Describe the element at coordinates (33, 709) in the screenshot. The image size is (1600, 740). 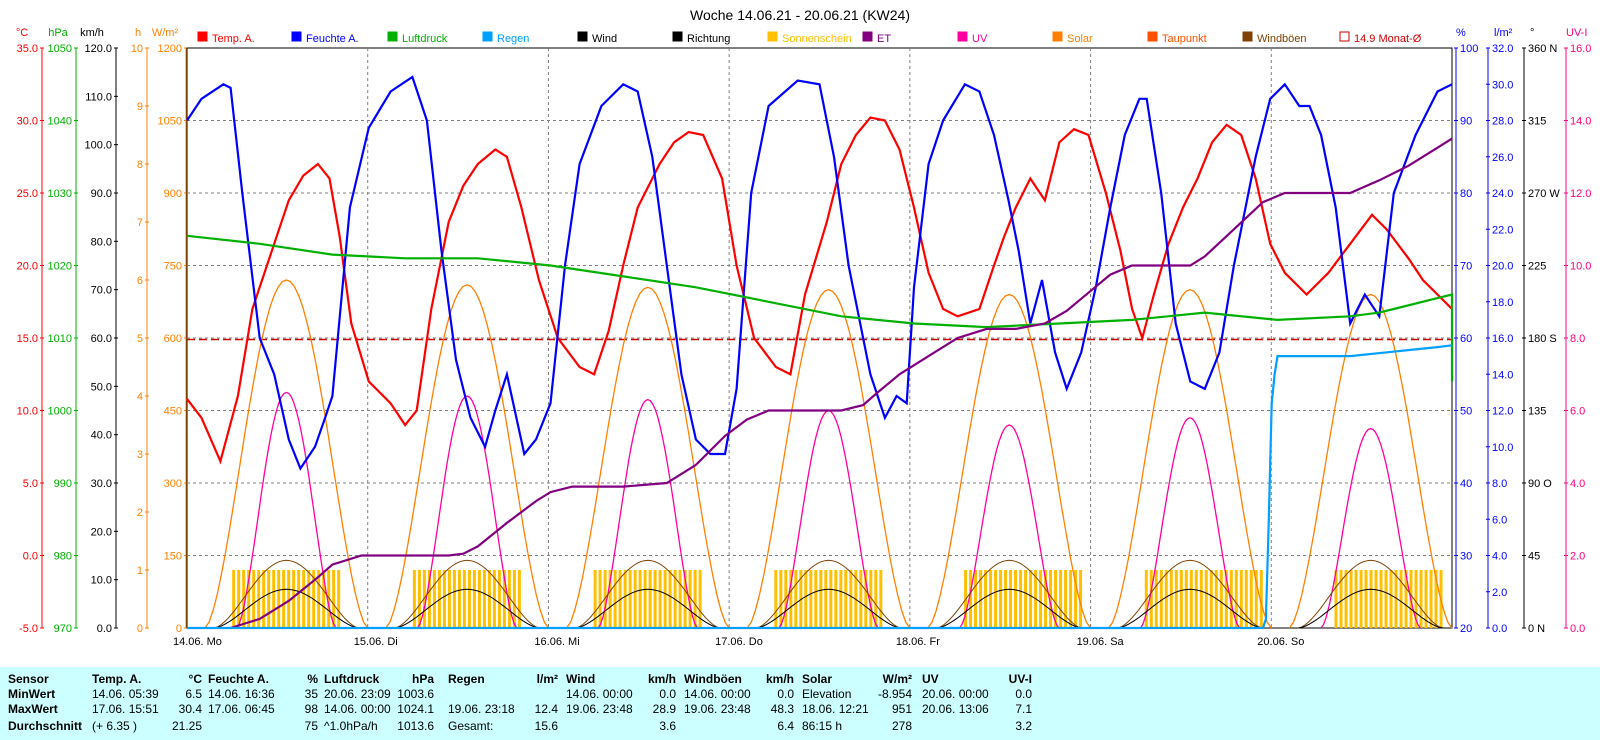
I see `stats-row-label: MaxWert` at that location.